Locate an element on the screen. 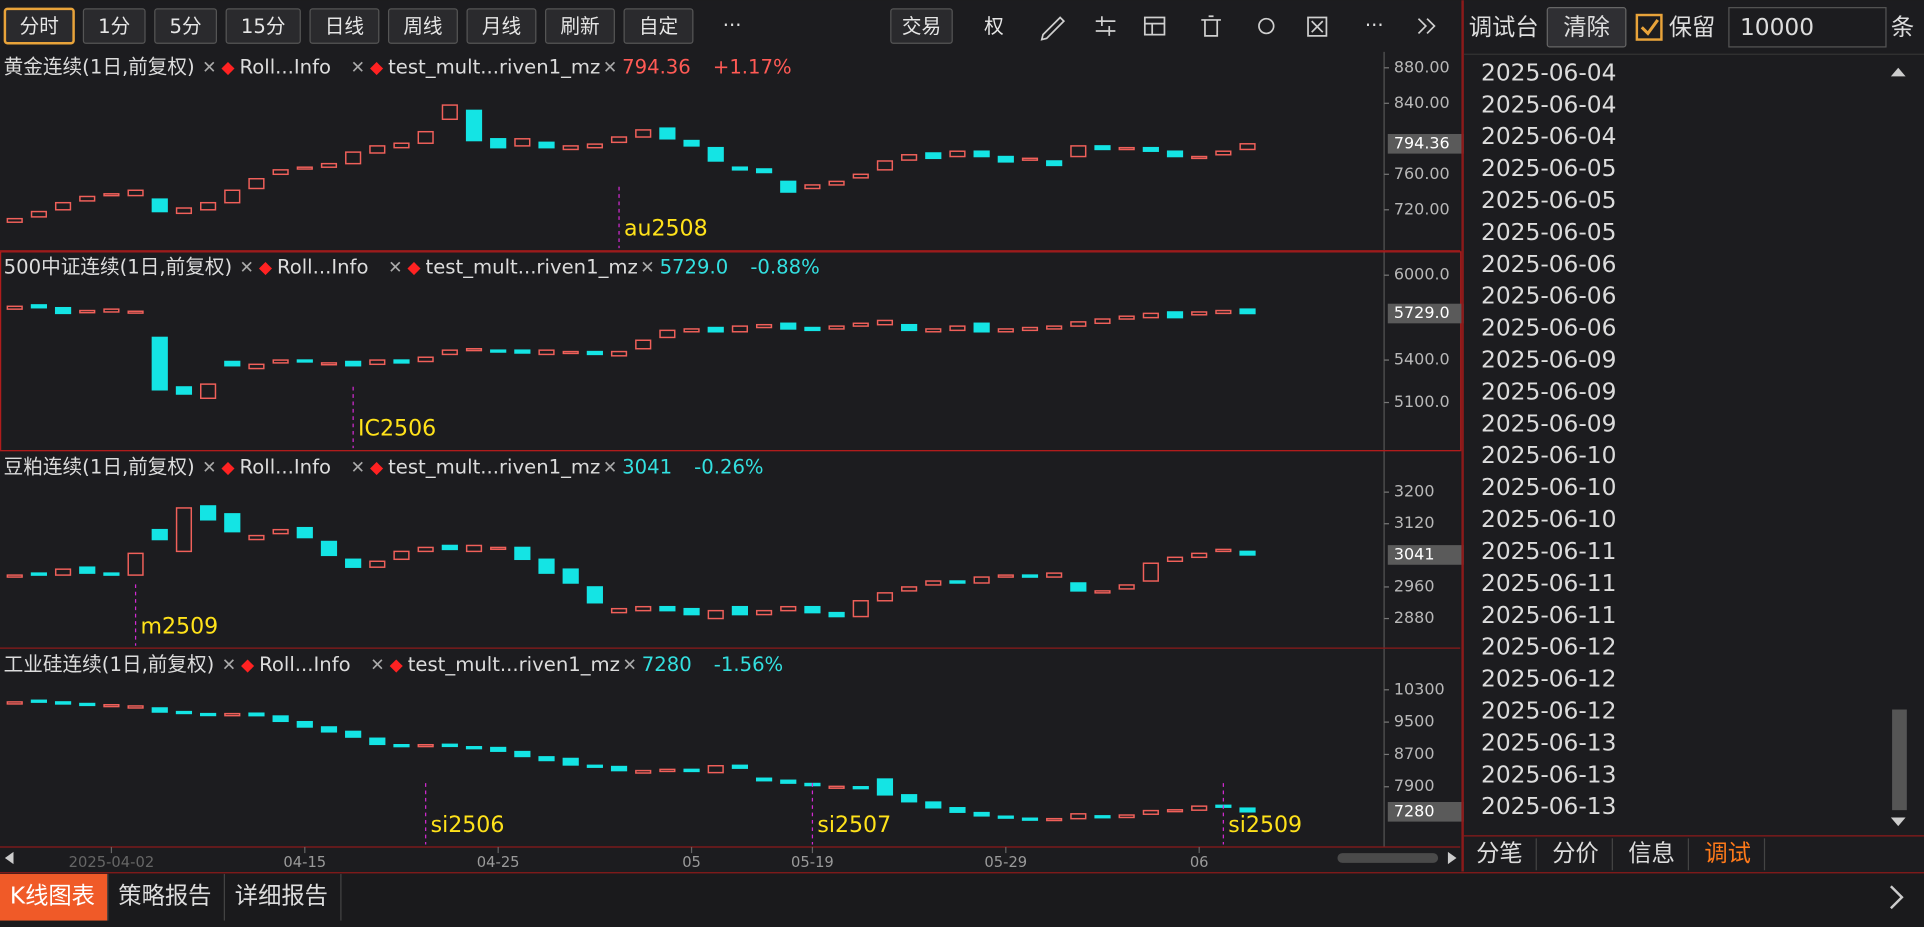 The image size is (1924, 927). scroll-right is located at coordinates (1452, 858).